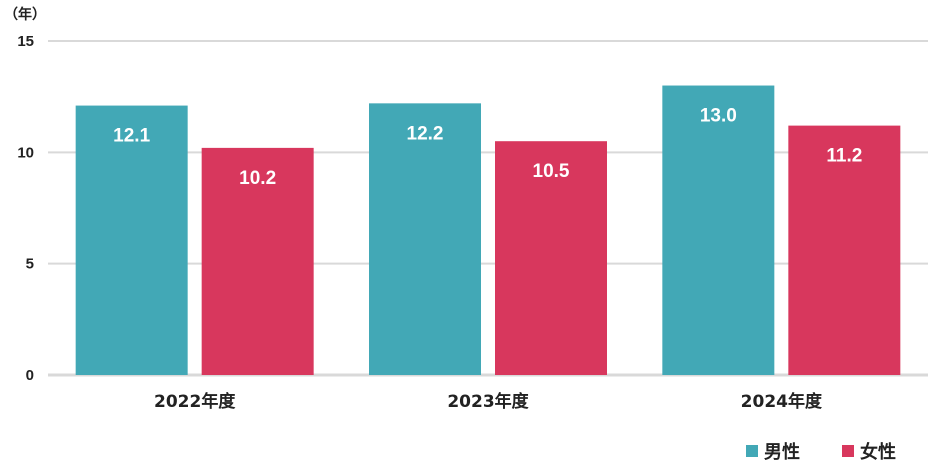  I want to click on legend: 男性 女性, so click(821, 452).